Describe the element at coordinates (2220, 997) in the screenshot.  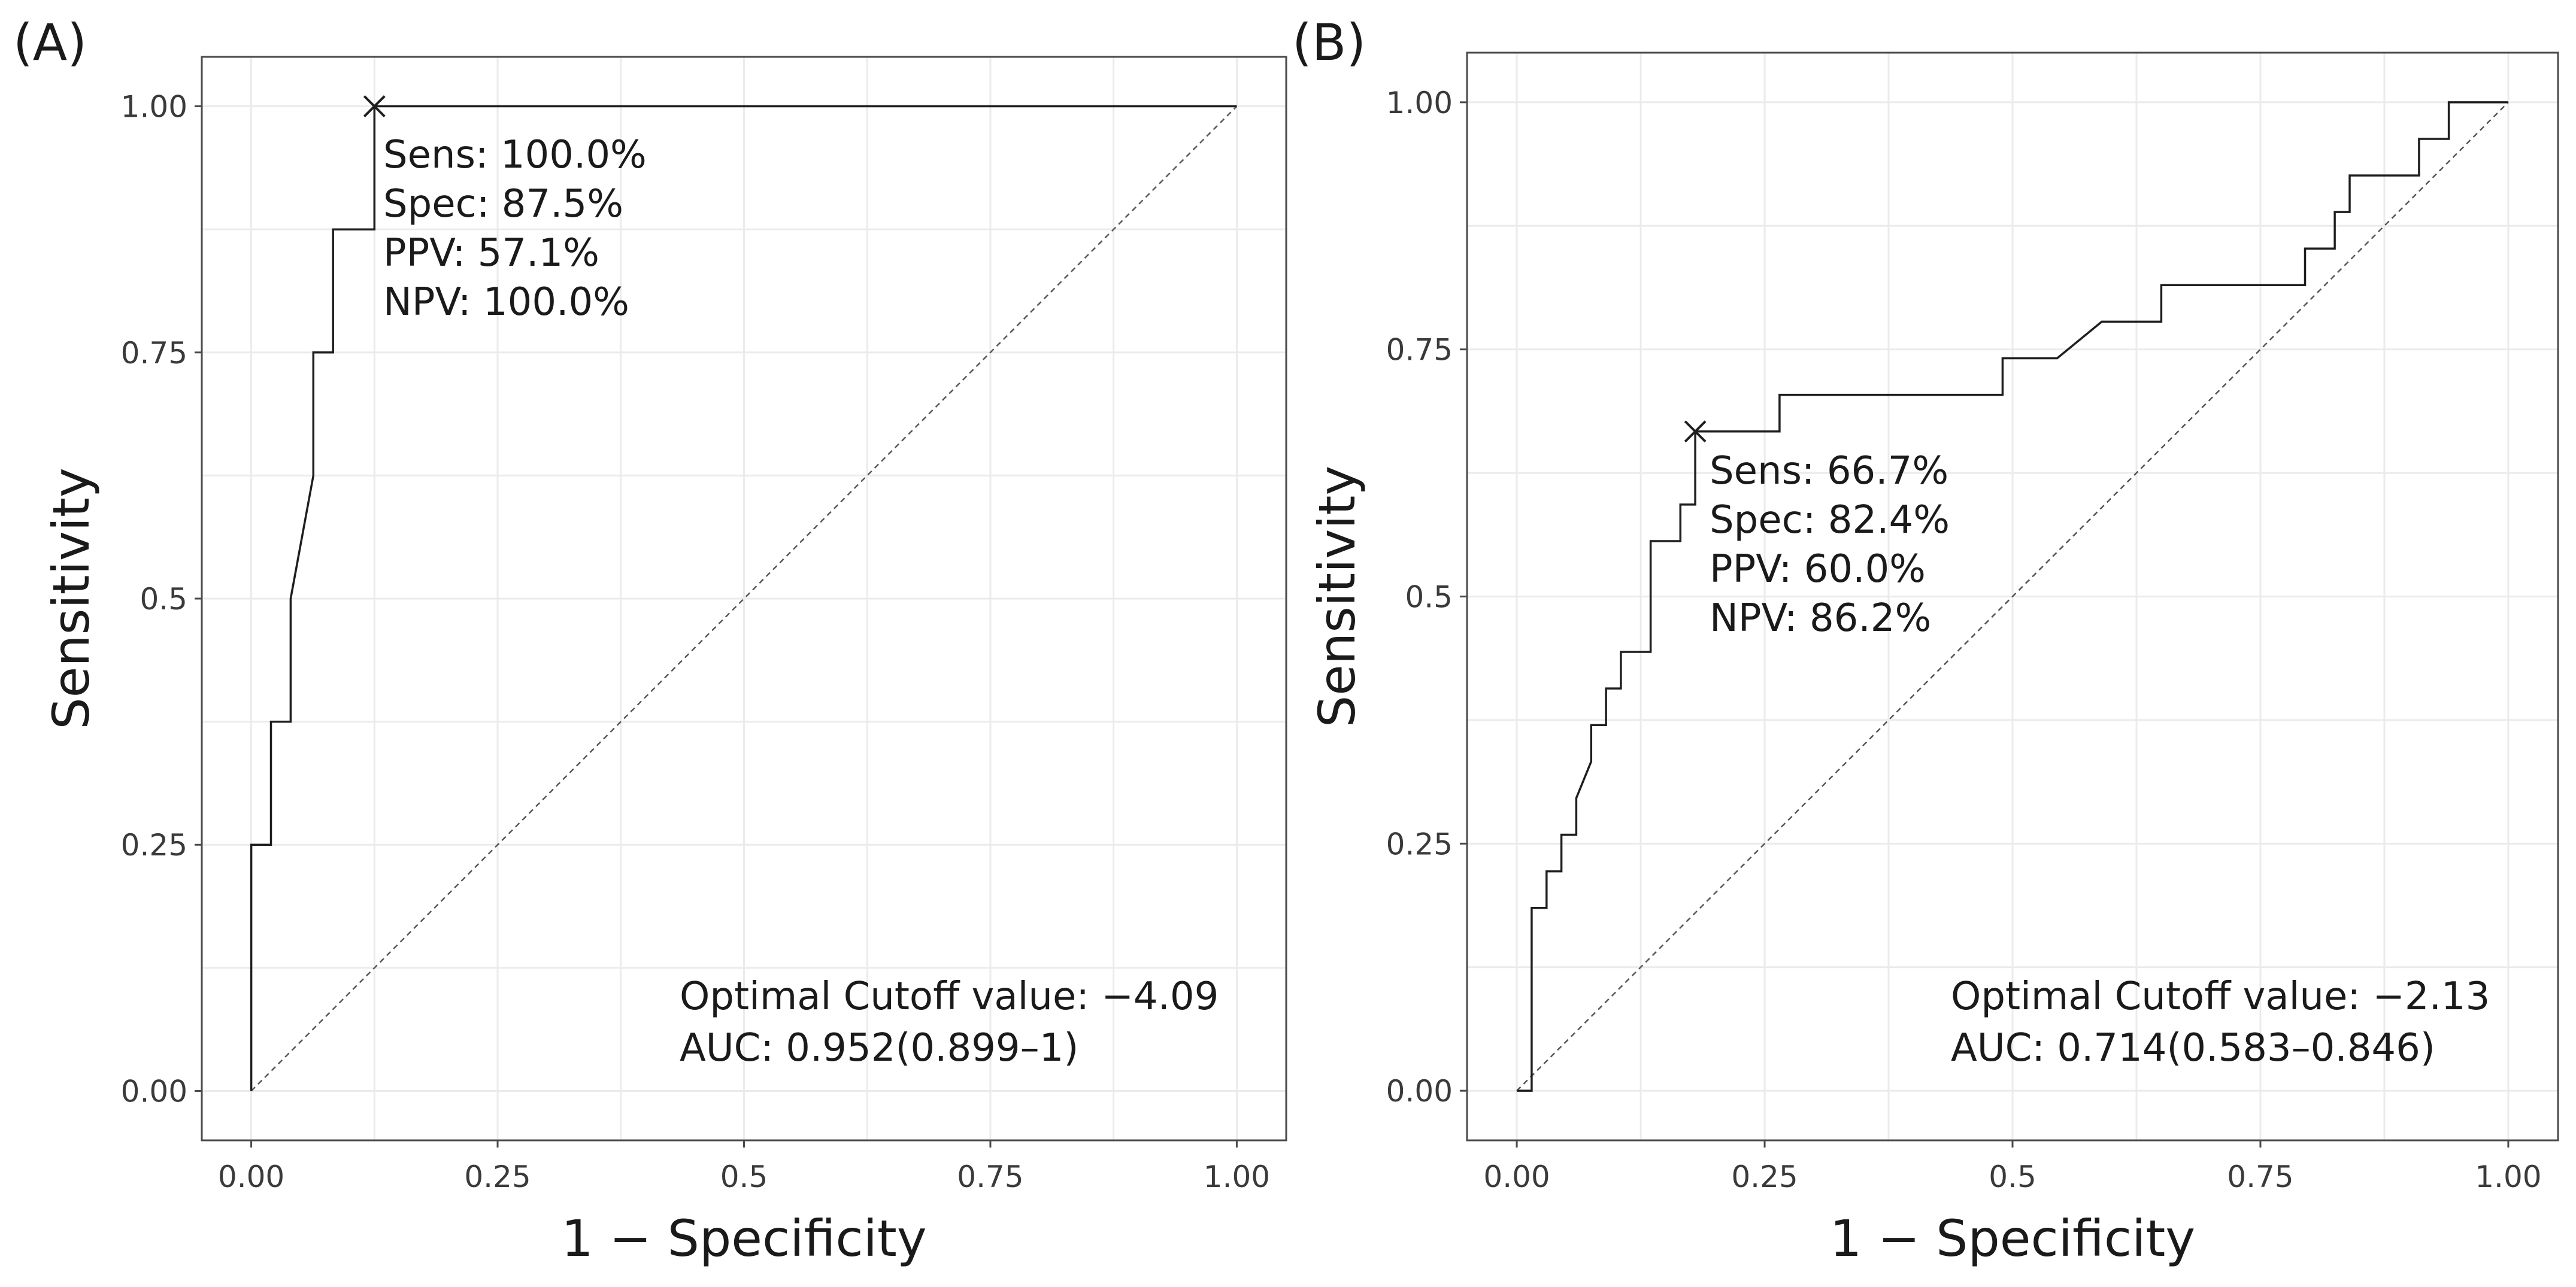
I see `optimal-cutoff-label: Optimal Cutoff value: −2.13` at that location.